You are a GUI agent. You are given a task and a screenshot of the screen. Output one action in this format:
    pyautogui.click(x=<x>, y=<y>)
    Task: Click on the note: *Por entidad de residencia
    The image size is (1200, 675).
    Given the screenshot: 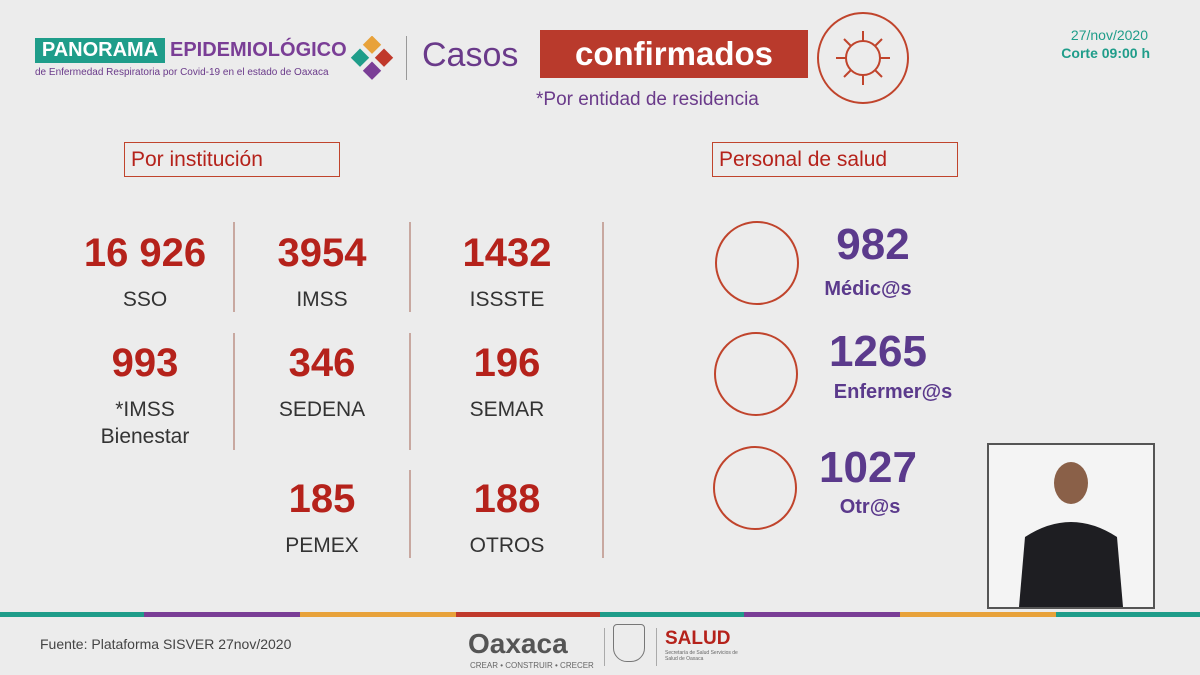 What is the action you would take?
    pyautogui.click(x=647, y=99)
    